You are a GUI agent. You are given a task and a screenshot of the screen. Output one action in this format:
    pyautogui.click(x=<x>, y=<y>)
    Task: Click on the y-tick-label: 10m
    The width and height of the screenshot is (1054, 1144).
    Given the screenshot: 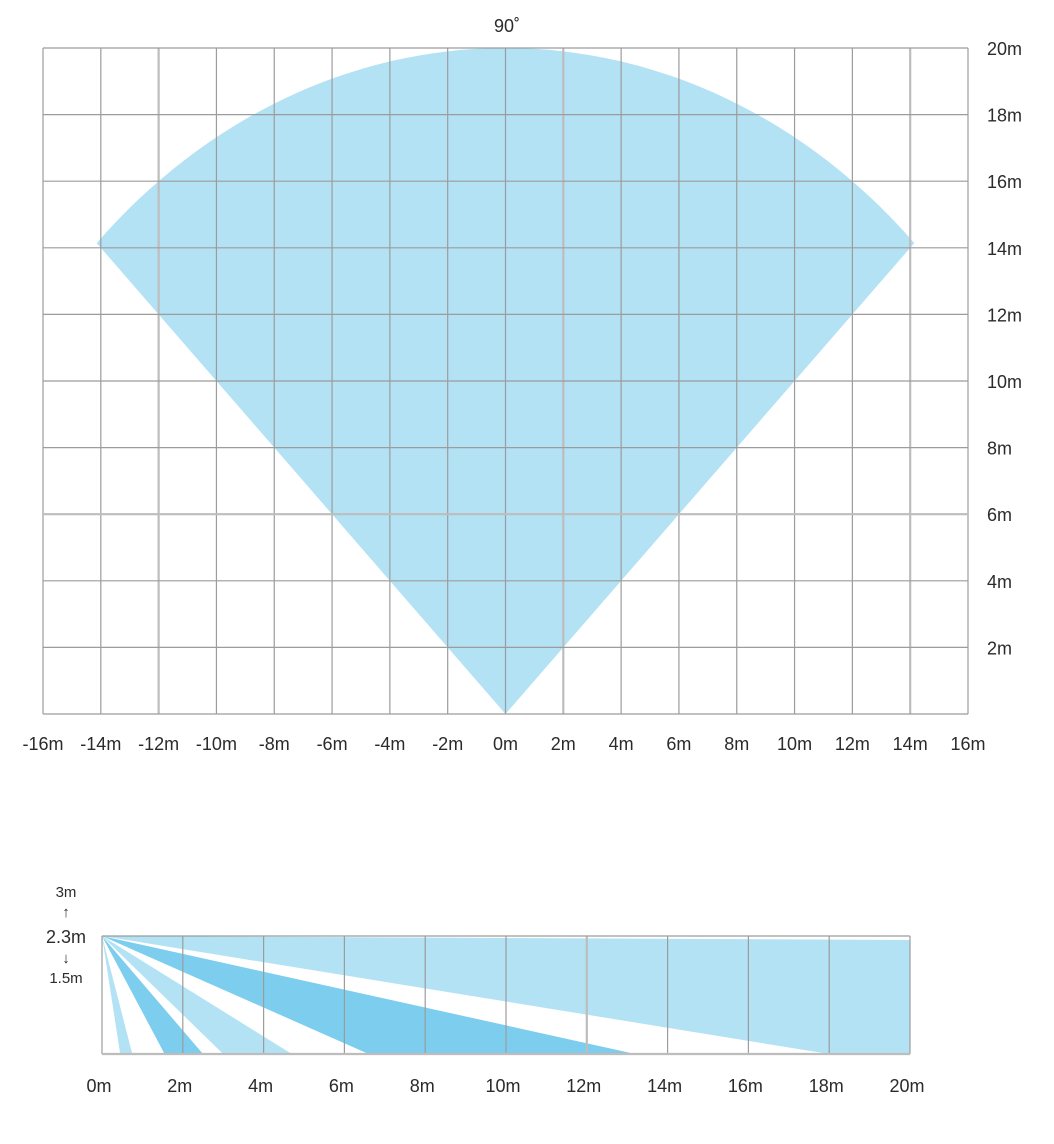 What is the action you would take?
    pyautogui.click(x=1004, y=382)
    